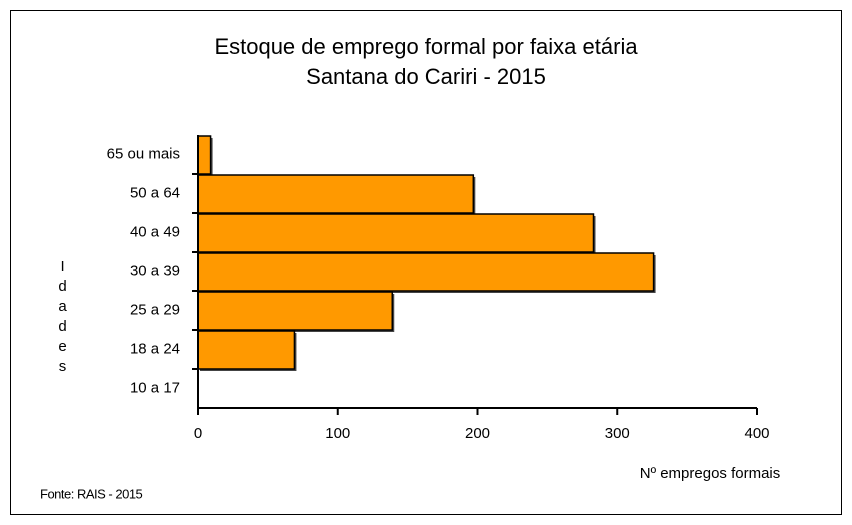 This screenshot has width=852, height=525. Describe the element at coordinates (91, 493) in the screenshot. I see `source-note: Fonte: RAIS - 2015` at that location.